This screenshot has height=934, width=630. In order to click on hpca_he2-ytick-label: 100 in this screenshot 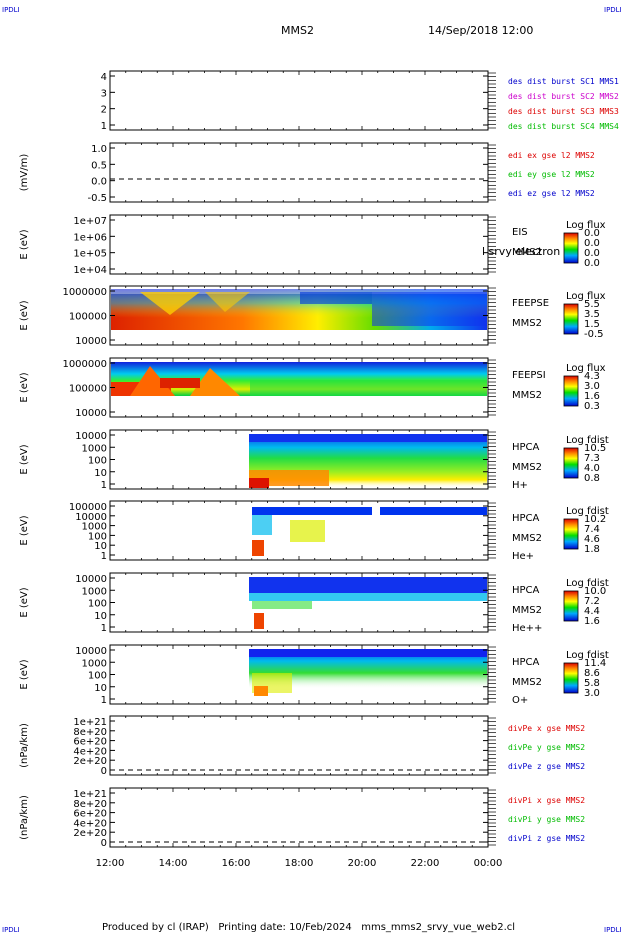, I will do `click(97, 604)`.